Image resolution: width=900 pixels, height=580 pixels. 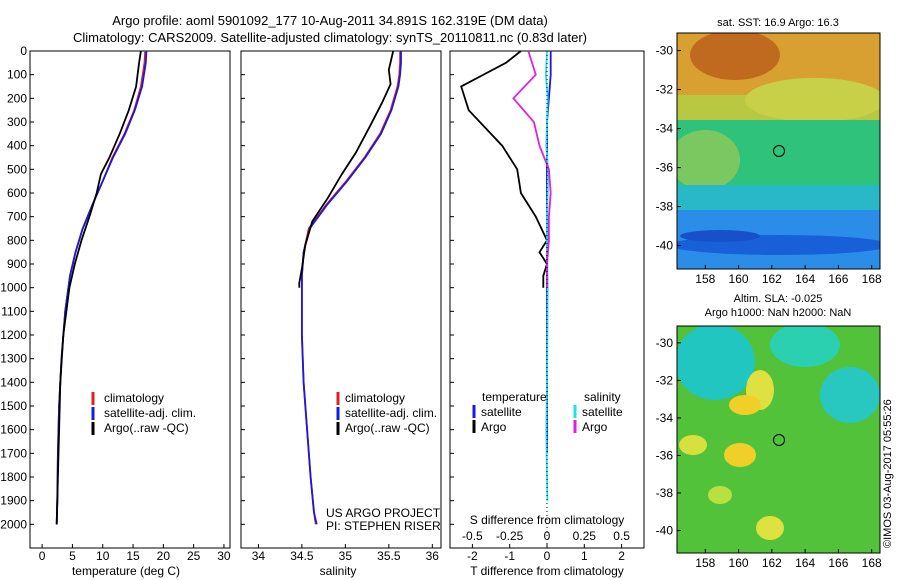 I want to click on legend-label-sal-argo: Argo, so click(x=595, y=427).